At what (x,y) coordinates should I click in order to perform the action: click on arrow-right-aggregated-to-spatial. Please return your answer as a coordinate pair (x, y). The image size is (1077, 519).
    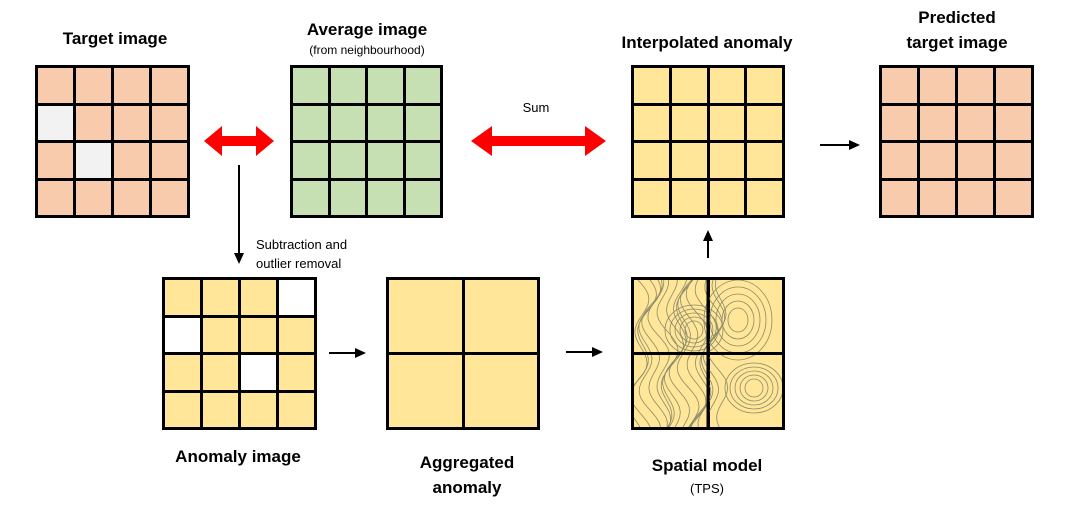
    Looking at the image, I should click on (584, 352).